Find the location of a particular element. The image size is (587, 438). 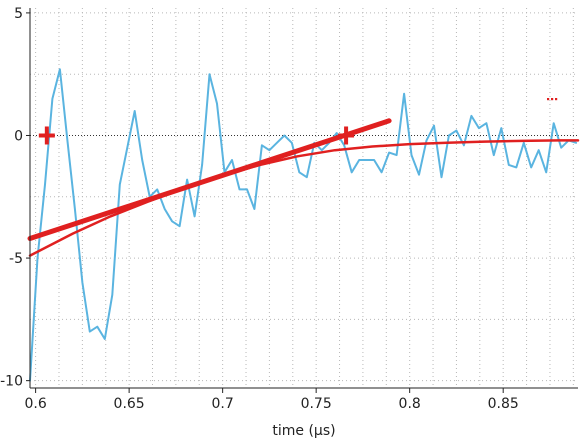

x-tick-label: 0.6 is located at coordinates (35, 404).